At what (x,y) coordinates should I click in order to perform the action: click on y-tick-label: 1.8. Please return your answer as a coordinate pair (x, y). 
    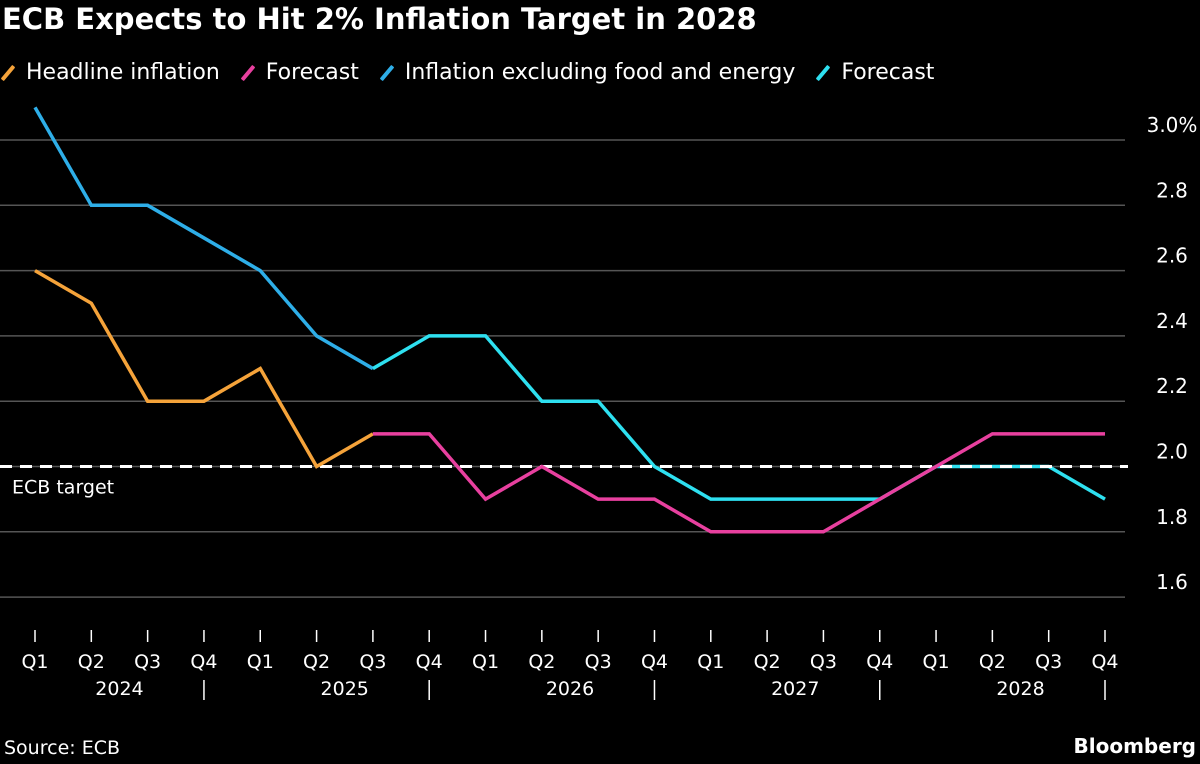
    Looking at the image, I should click on (1172, 517).